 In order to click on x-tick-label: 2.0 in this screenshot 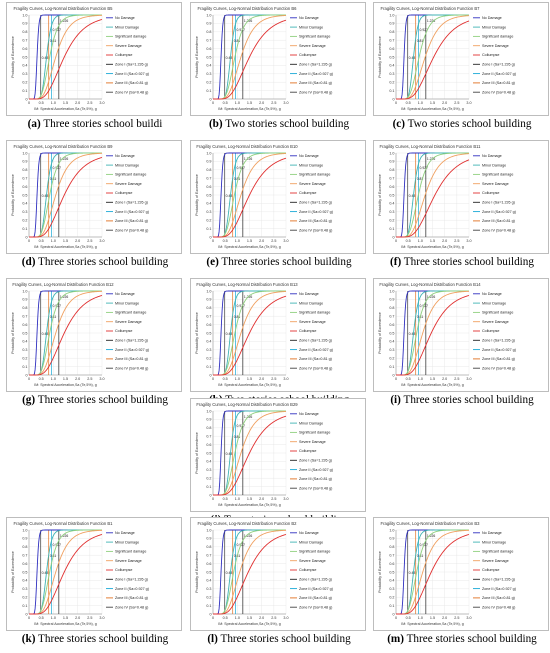, I will do `click(77, 379)`.